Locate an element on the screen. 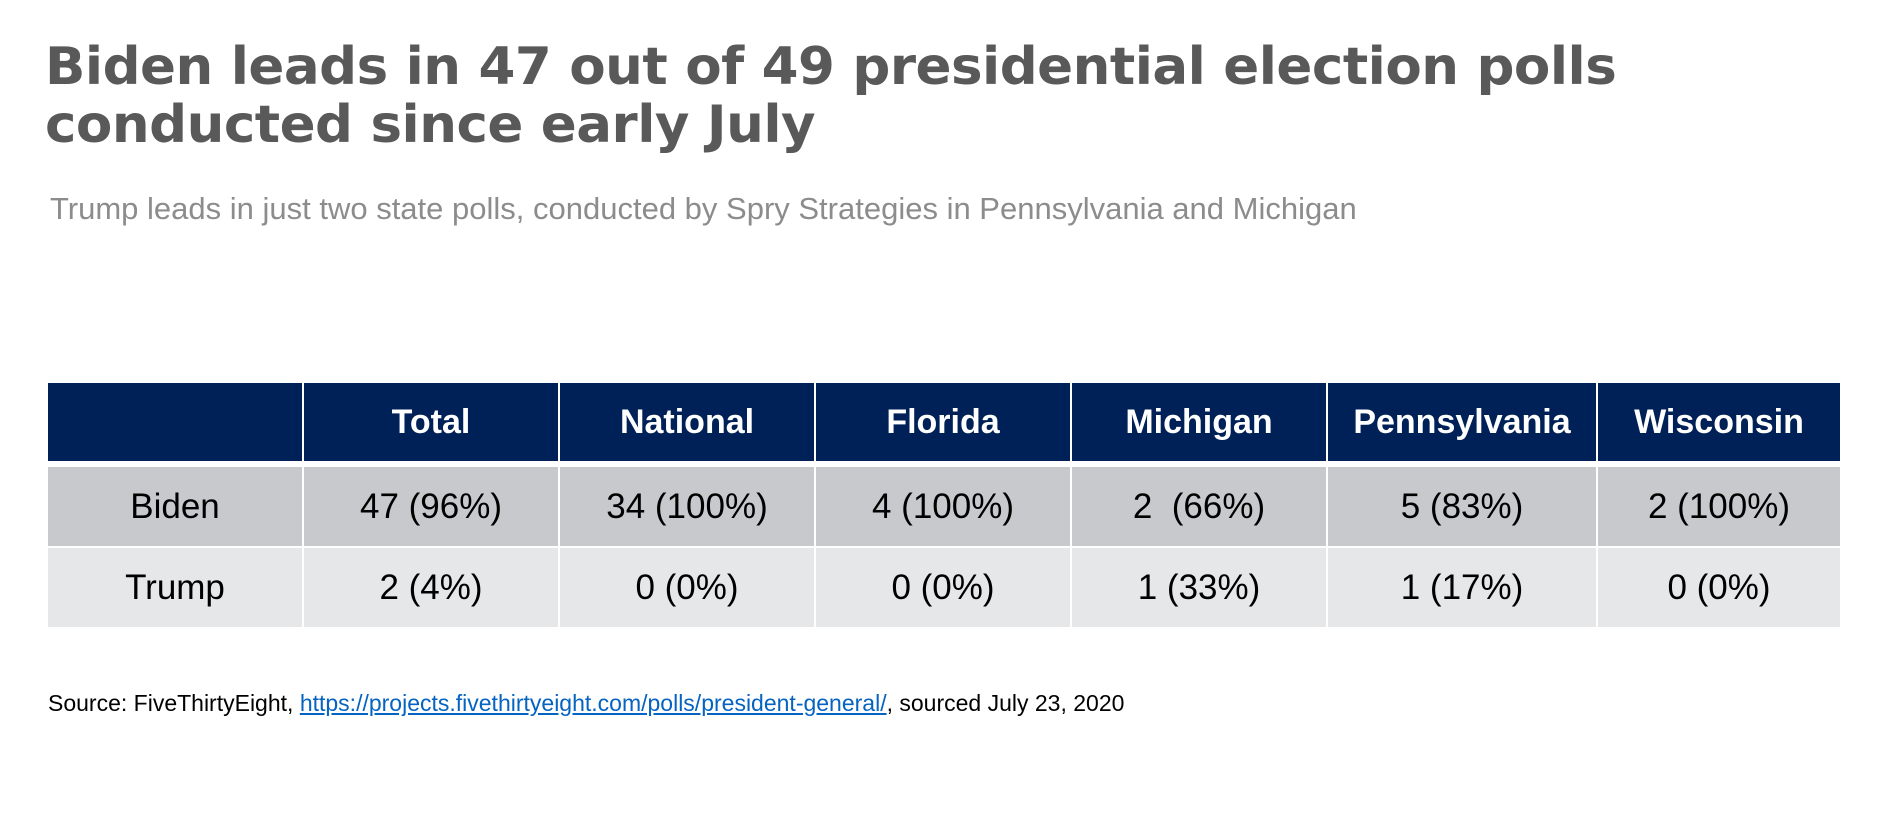 The width and height of the screenshot is (1884, 826). cell-biden-pennsylvania: 5 (83%) is located at coordinates (1461, 506).